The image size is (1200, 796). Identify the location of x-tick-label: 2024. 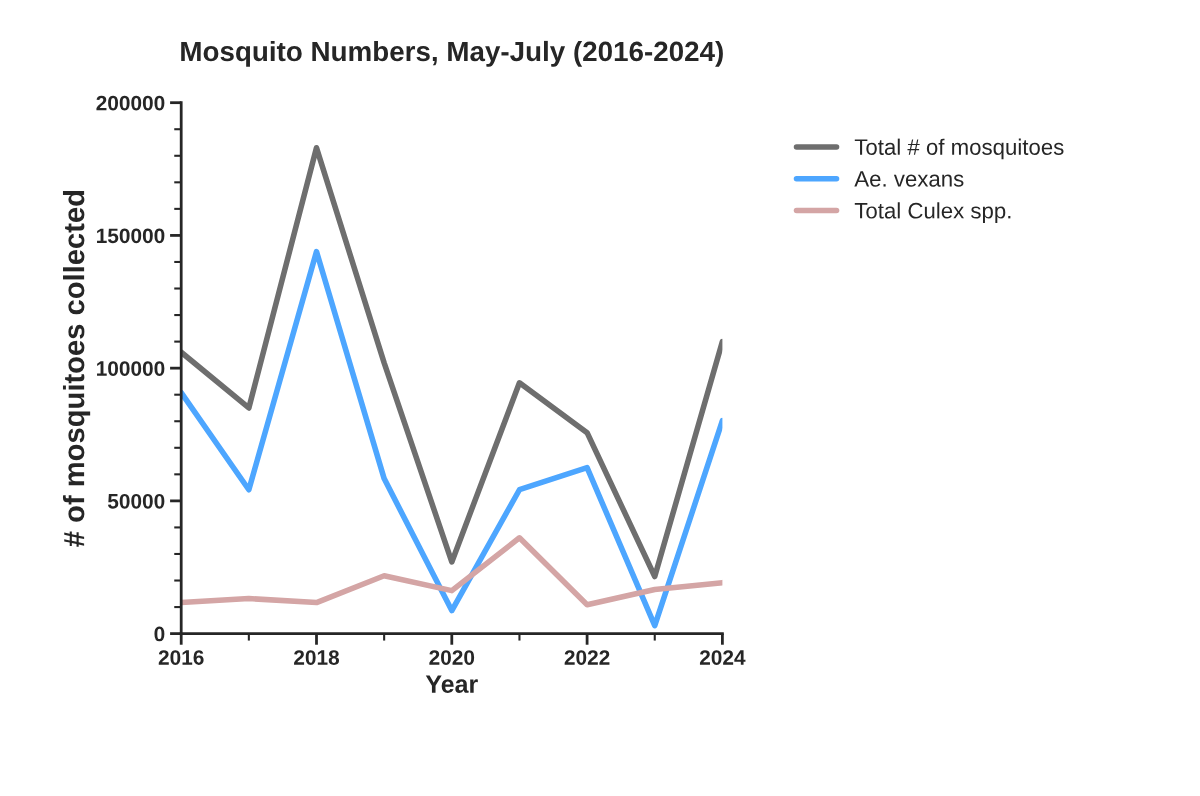
(722, 657).